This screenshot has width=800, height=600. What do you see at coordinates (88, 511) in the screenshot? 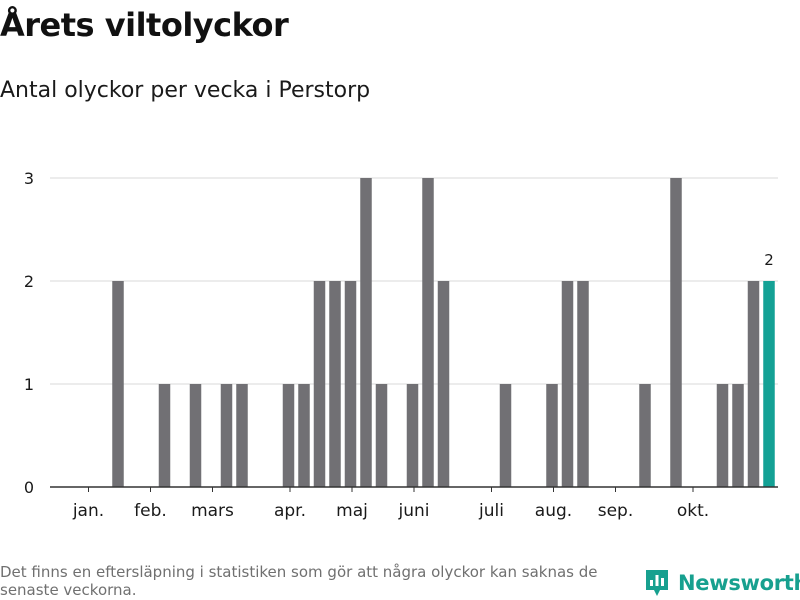
I see `x-tick-label: jan.` at bounding box center [88, 511].